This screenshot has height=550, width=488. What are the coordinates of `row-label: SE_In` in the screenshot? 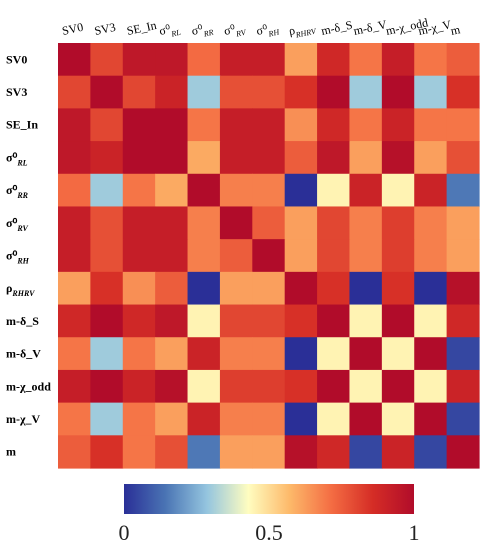 It's located at (22, 125).